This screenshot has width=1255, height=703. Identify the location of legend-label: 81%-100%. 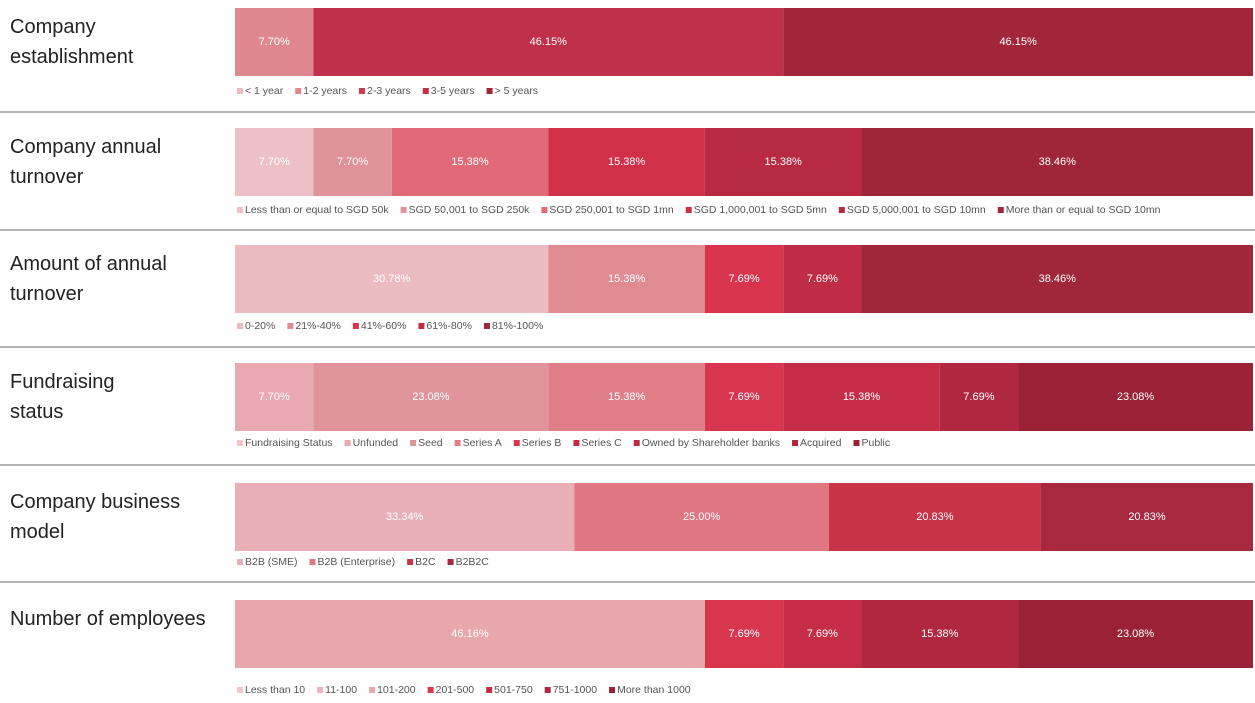
(517, 326).